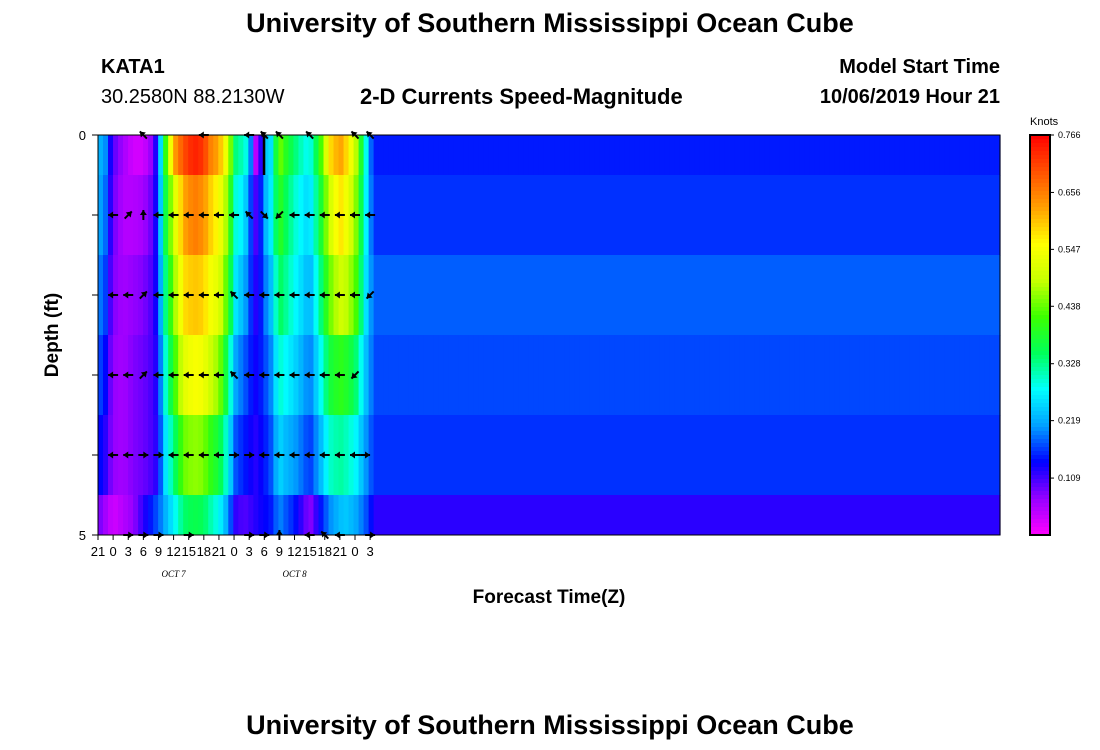 Image resolution: width=1100 pixels, height=750 pixels. What do you see at coordinates (52, 335) in the screenshot?
I see `y-axis-label: Depth (ft)` at bounding box center [52, 335].